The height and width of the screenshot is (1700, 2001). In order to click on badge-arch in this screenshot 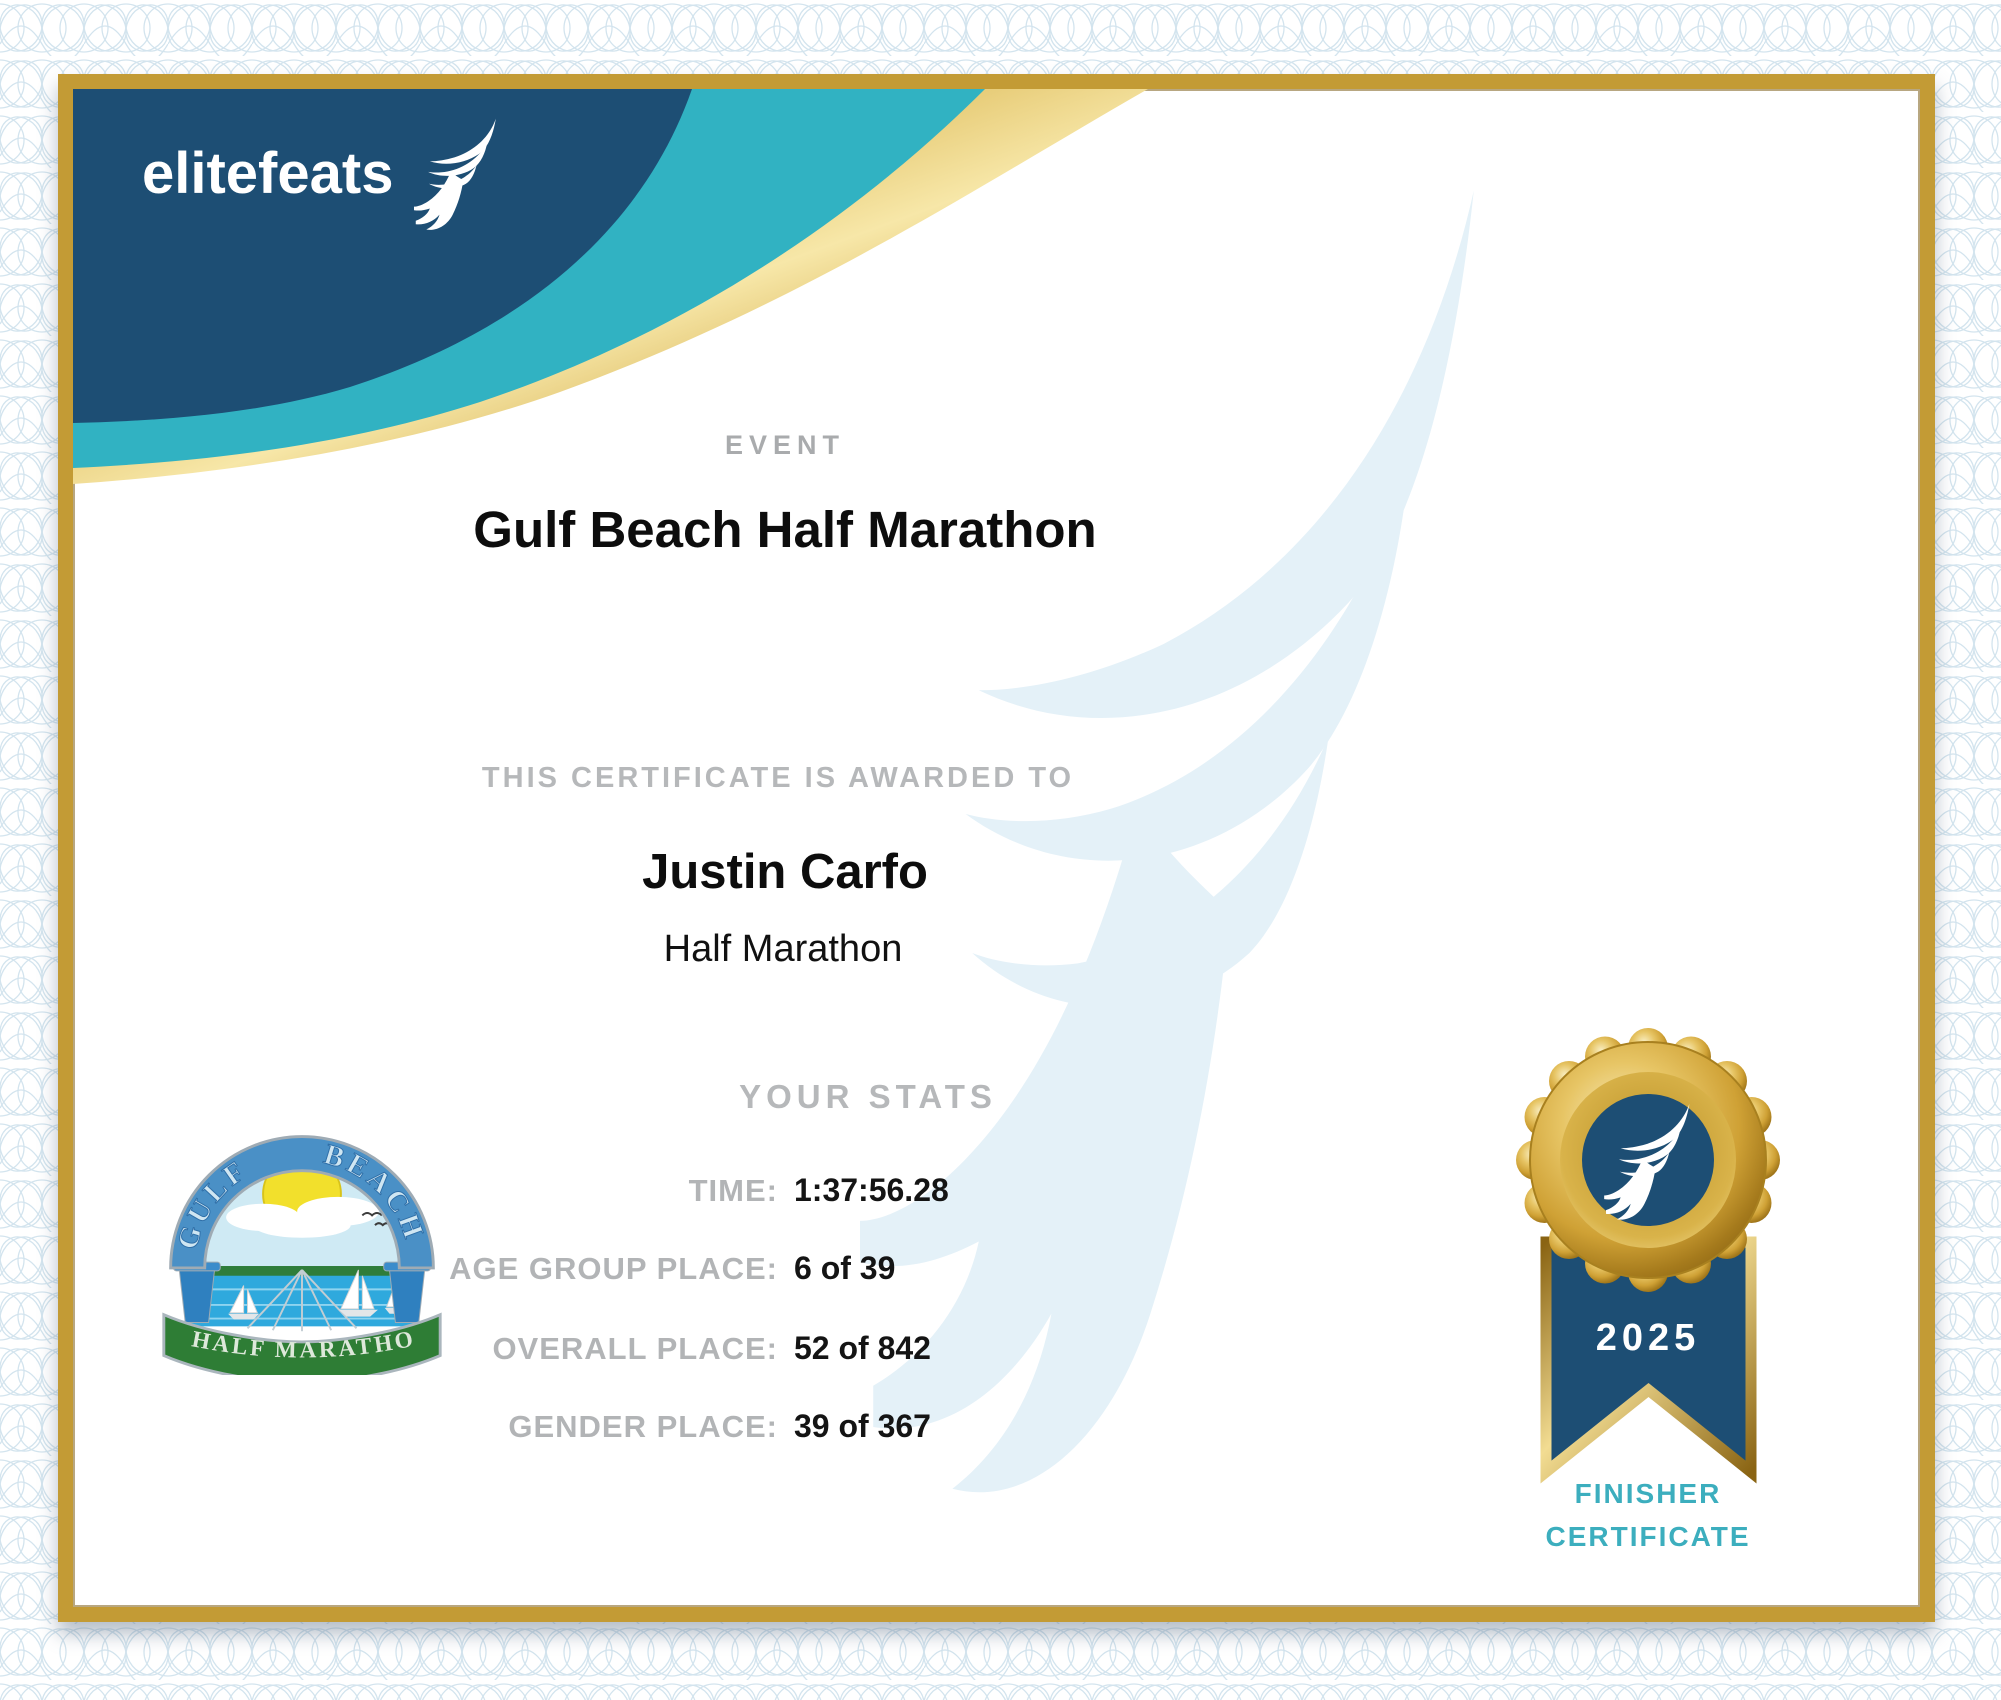, I will do `click(302, 1202)`.